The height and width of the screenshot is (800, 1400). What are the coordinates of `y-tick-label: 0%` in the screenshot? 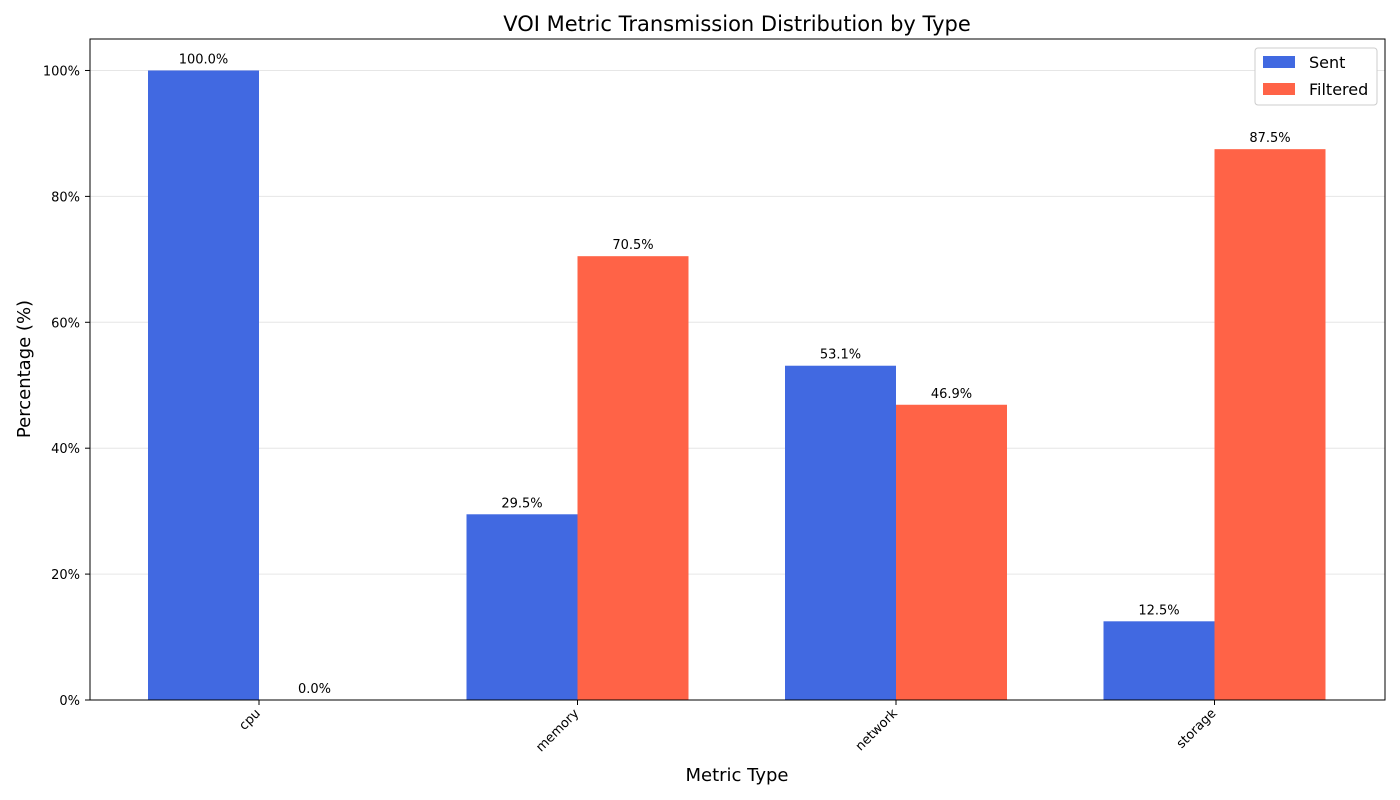 It's located at (69, 701).